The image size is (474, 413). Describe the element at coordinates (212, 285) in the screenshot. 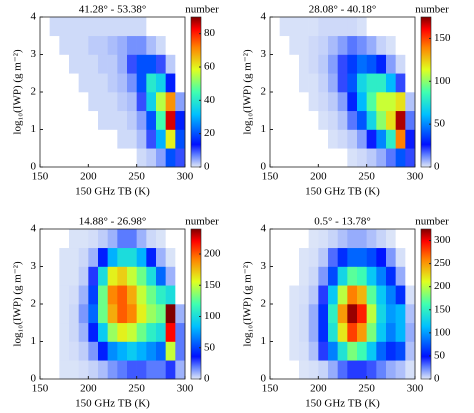

I see `colorbar-tick-label: 150` at that location.